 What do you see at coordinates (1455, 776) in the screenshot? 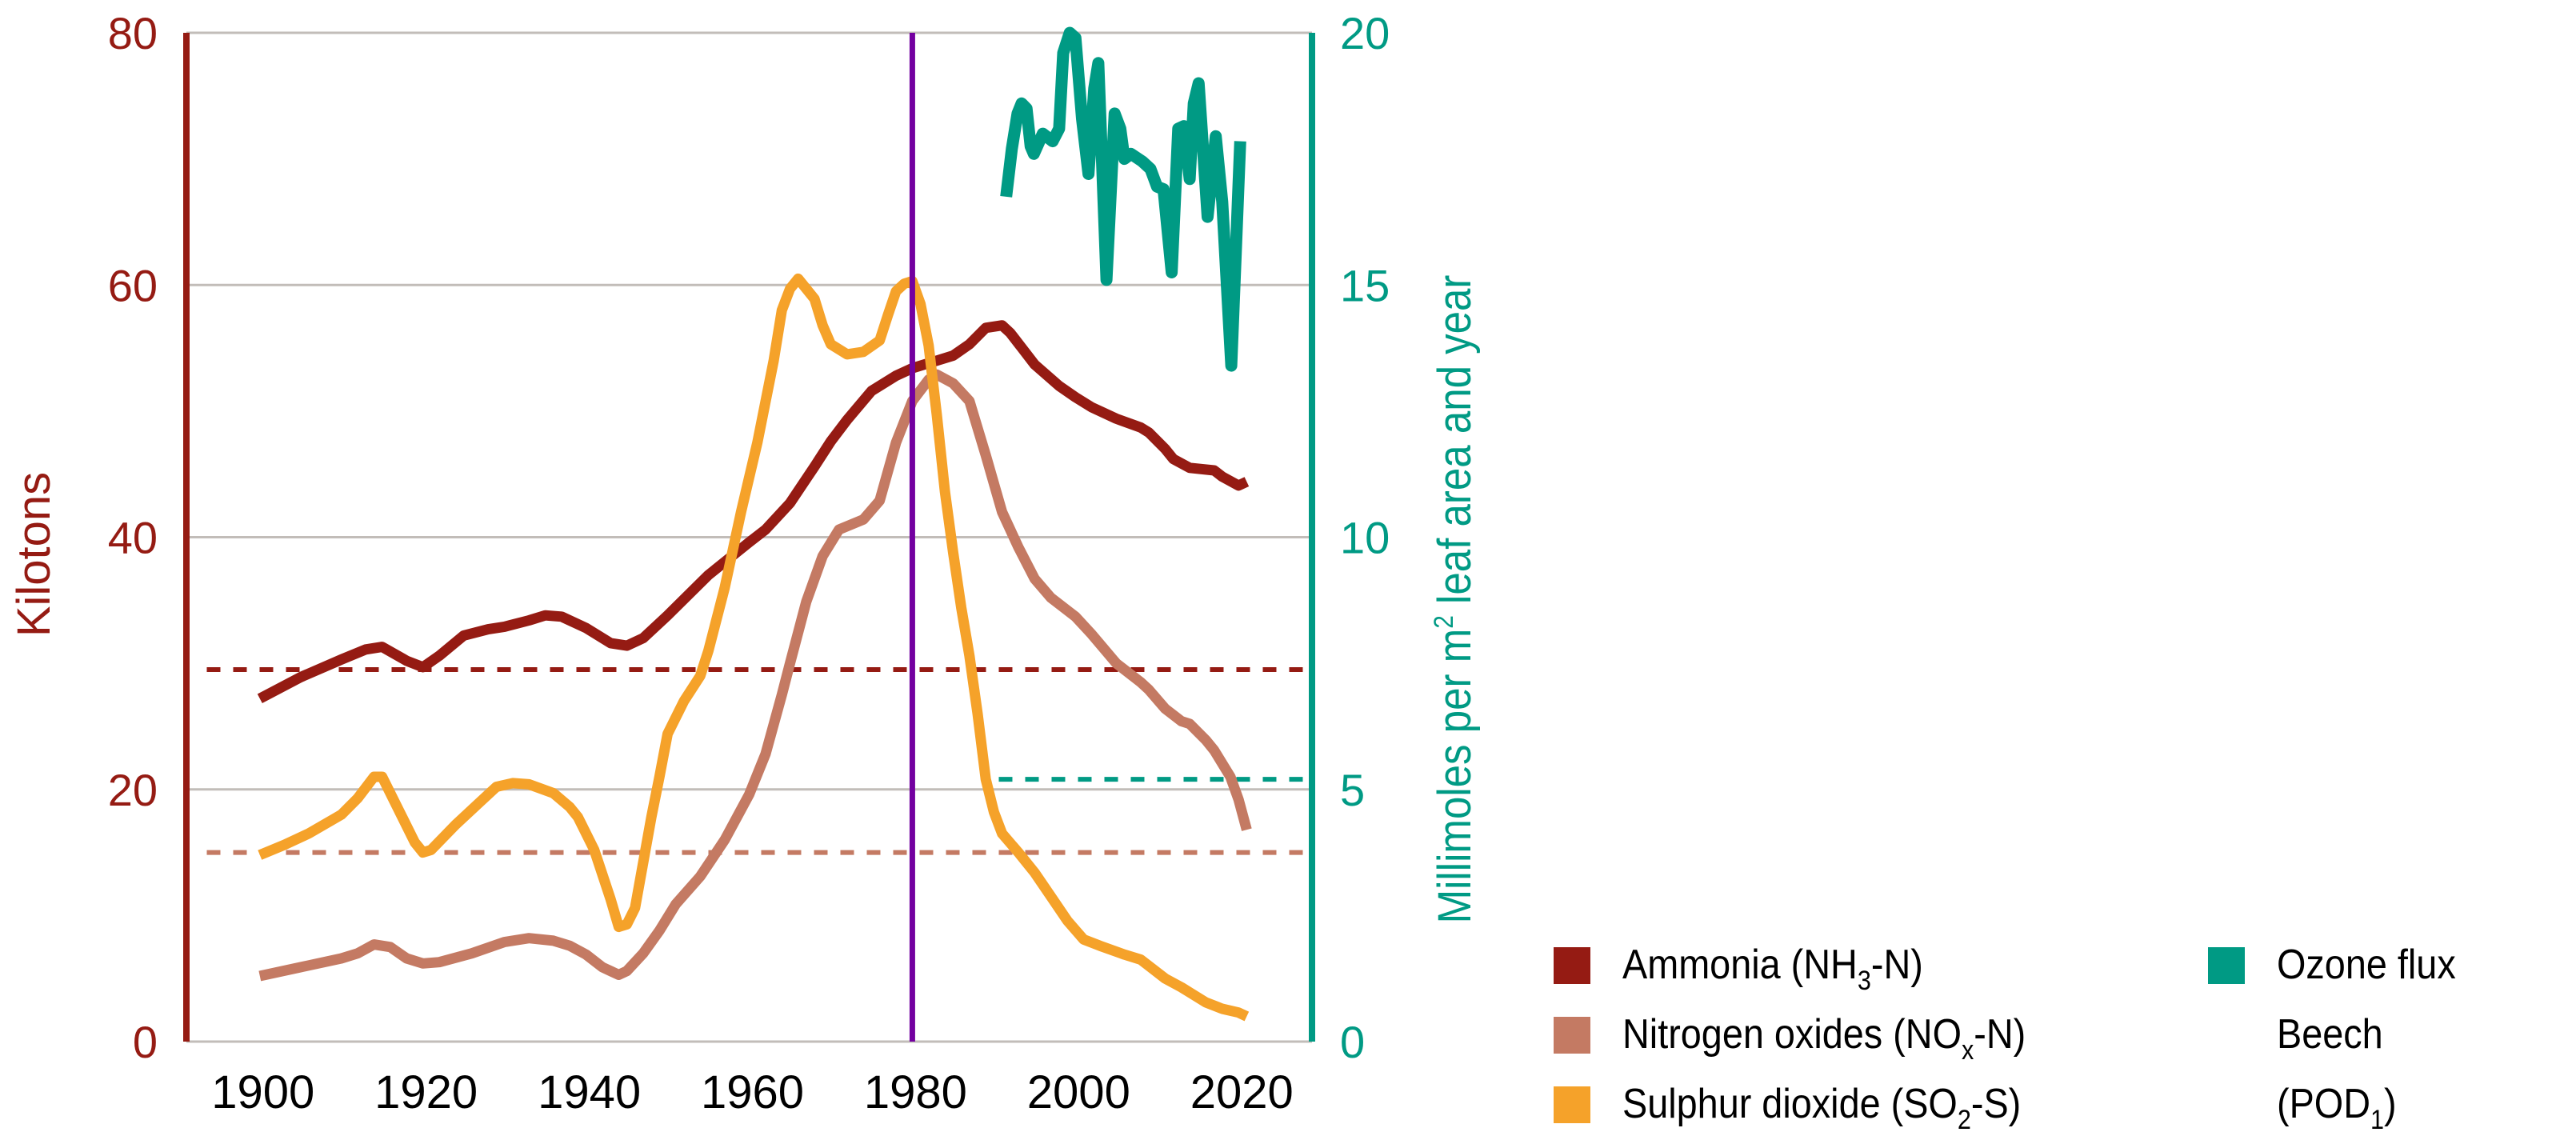
I see `y-axis-right-title-pre: Millimoles per m` at bounding box center [1455, 776].